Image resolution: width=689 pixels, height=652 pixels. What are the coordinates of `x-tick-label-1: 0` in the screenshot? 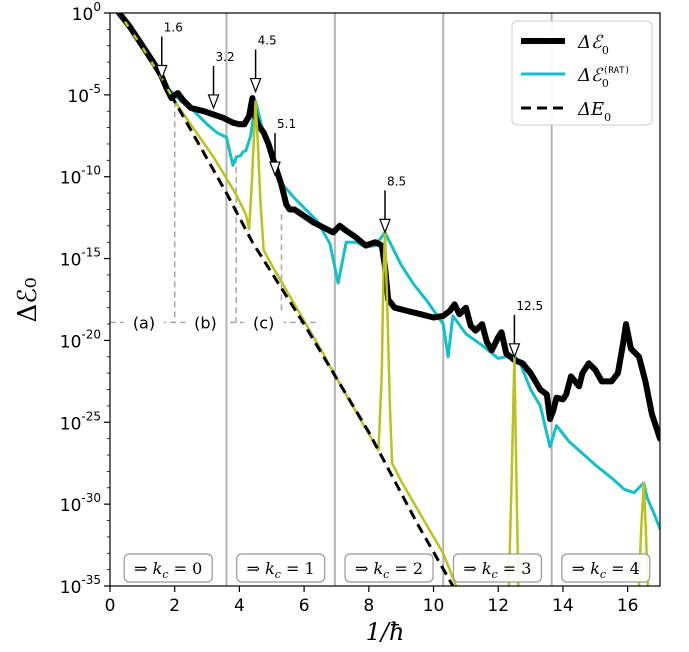 It's located at (110, 606).